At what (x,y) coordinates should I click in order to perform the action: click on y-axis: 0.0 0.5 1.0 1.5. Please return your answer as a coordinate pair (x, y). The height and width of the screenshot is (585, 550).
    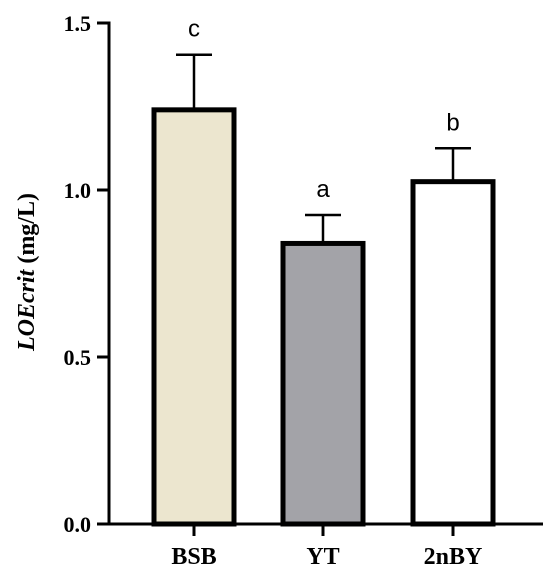
    Looking at the image, I should click on (87, 274).